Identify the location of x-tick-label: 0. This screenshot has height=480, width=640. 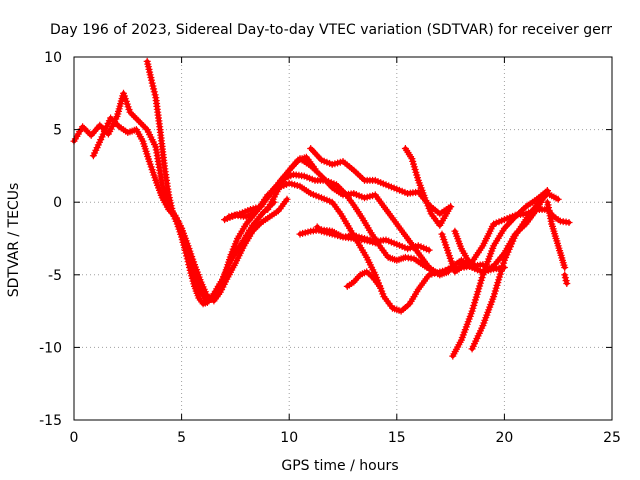
(74, 438).